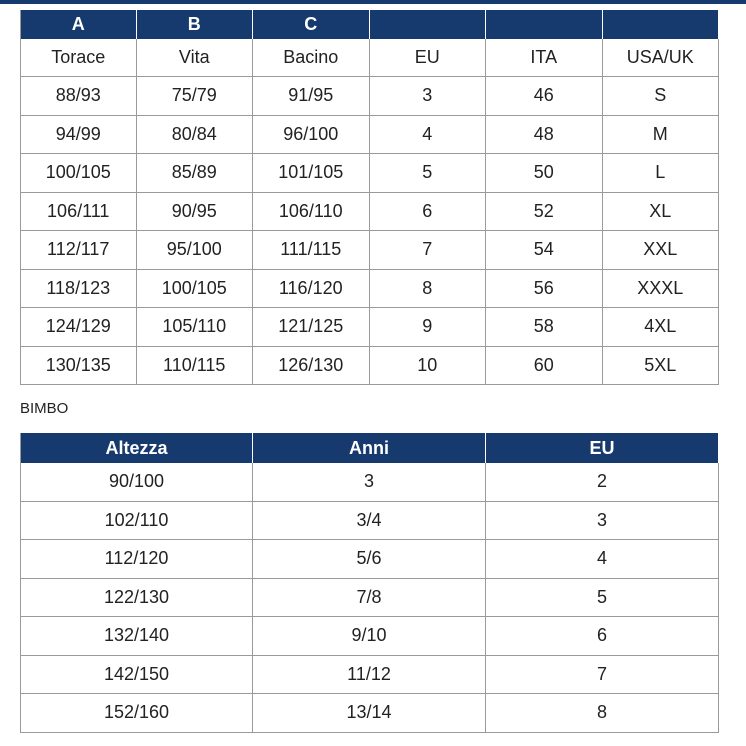 The image size is (746, 746). Describe the element at coordinates (602, 482) in the screenshot. I see `table-cell: 2` at that location.